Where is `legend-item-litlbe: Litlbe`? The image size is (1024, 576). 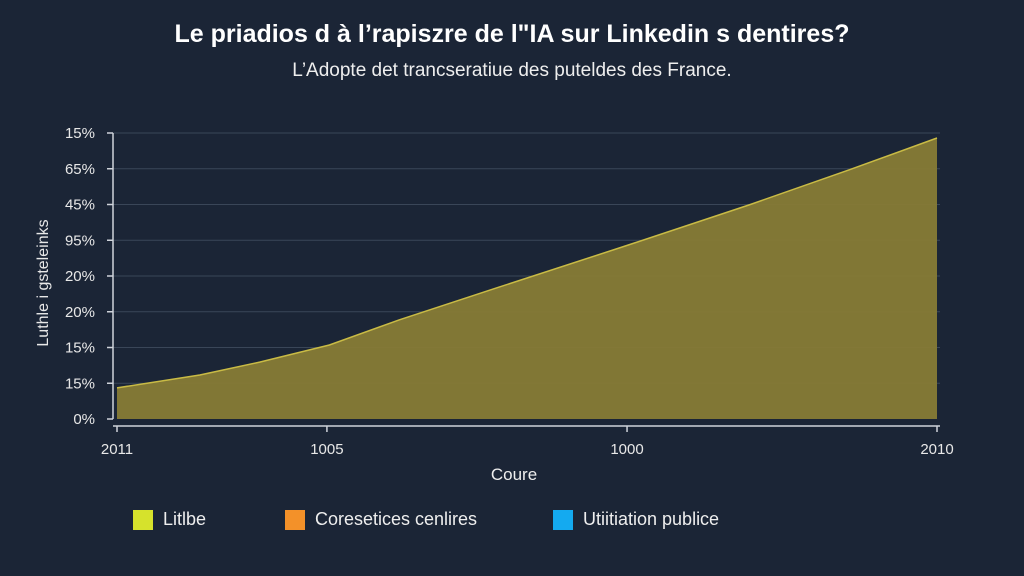
legend-item-litlbe: Litlbe is located at coordinates (169, 519).